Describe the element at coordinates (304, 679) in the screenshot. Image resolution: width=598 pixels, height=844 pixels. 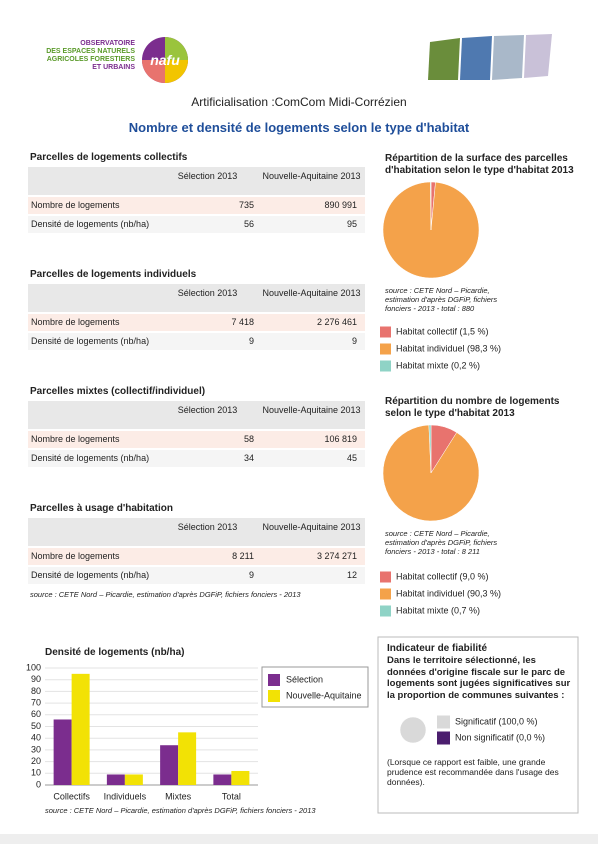
I see `legend-label: Sélection` at that location.